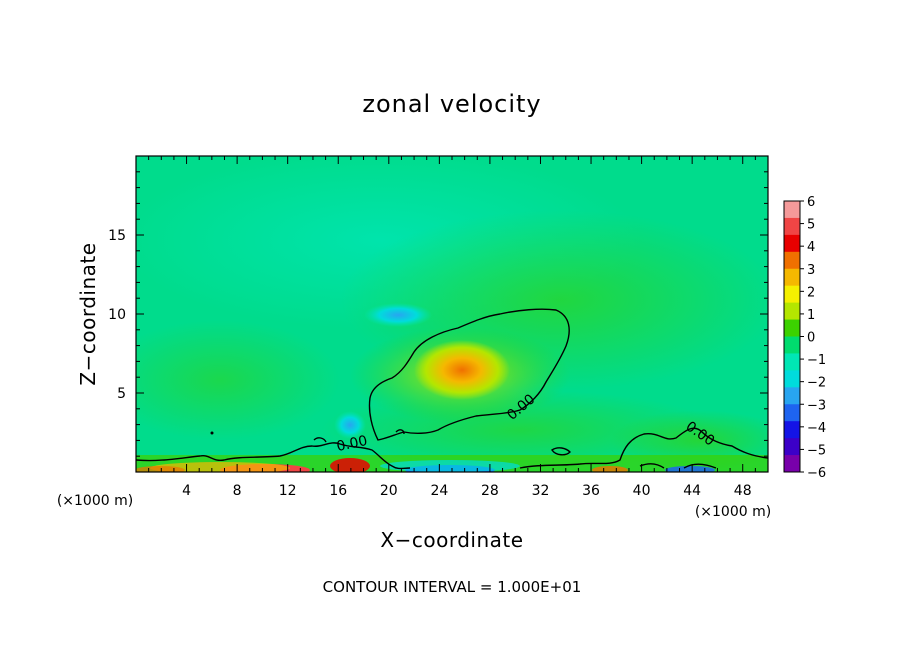 The image size is (904, 654). I want to click on colorbar-tick-label: 2, so click(811, 292).